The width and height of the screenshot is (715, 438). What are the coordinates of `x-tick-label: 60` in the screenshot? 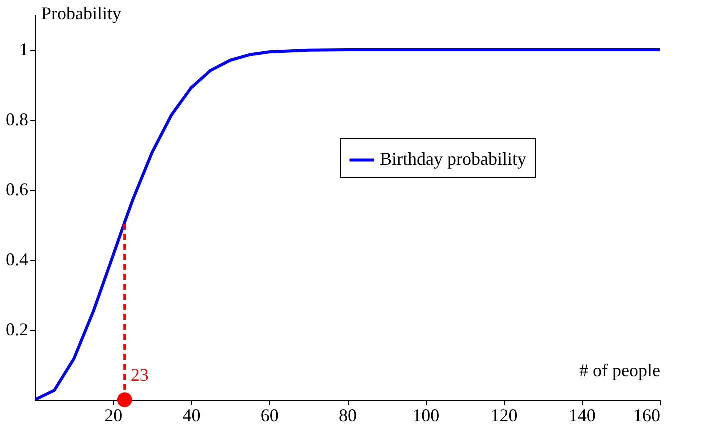 It's located at (269, 416).